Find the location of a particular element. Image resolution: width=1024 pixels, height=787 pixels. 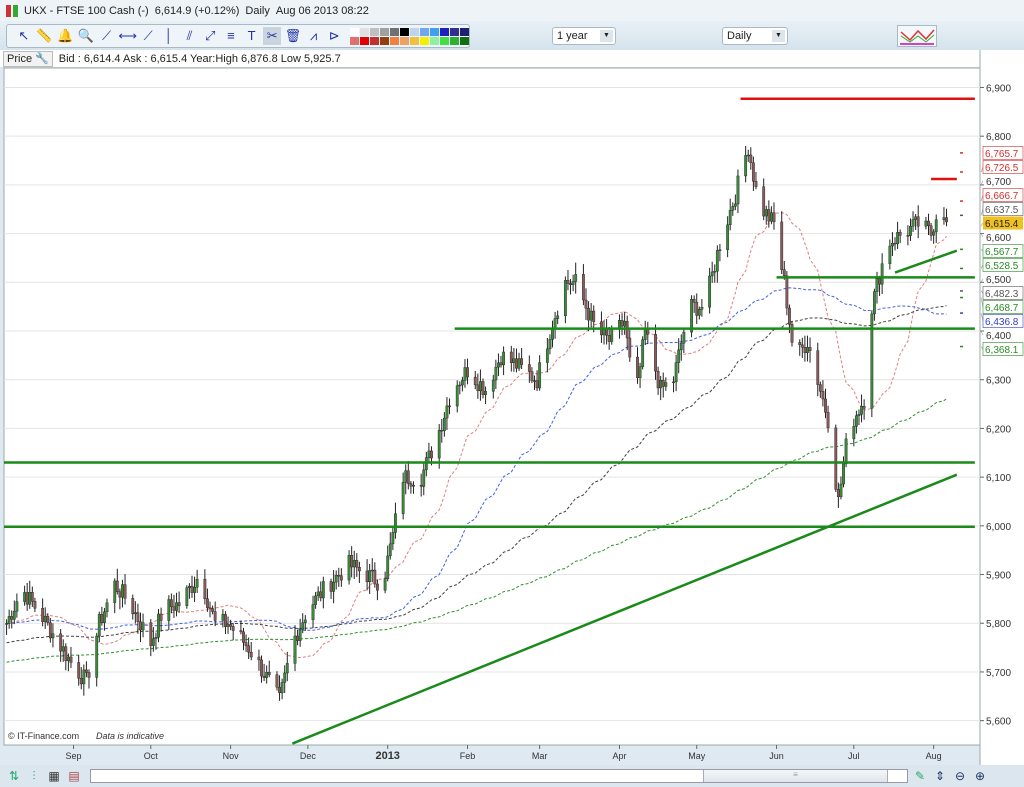

triangle-pattern-icon: ⊳ is located at coordinates (334, 35).